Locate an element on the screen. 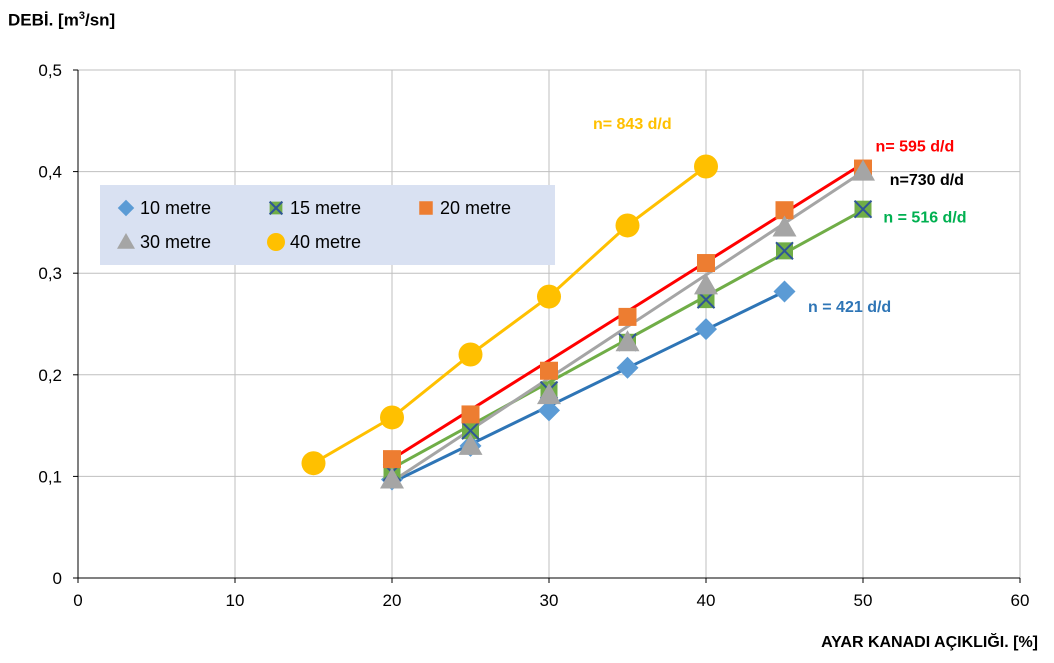 Image resolution: width=1054 pixels, height=663 pixels. x-tick-label: 10 is located at coordinates (235, 600).